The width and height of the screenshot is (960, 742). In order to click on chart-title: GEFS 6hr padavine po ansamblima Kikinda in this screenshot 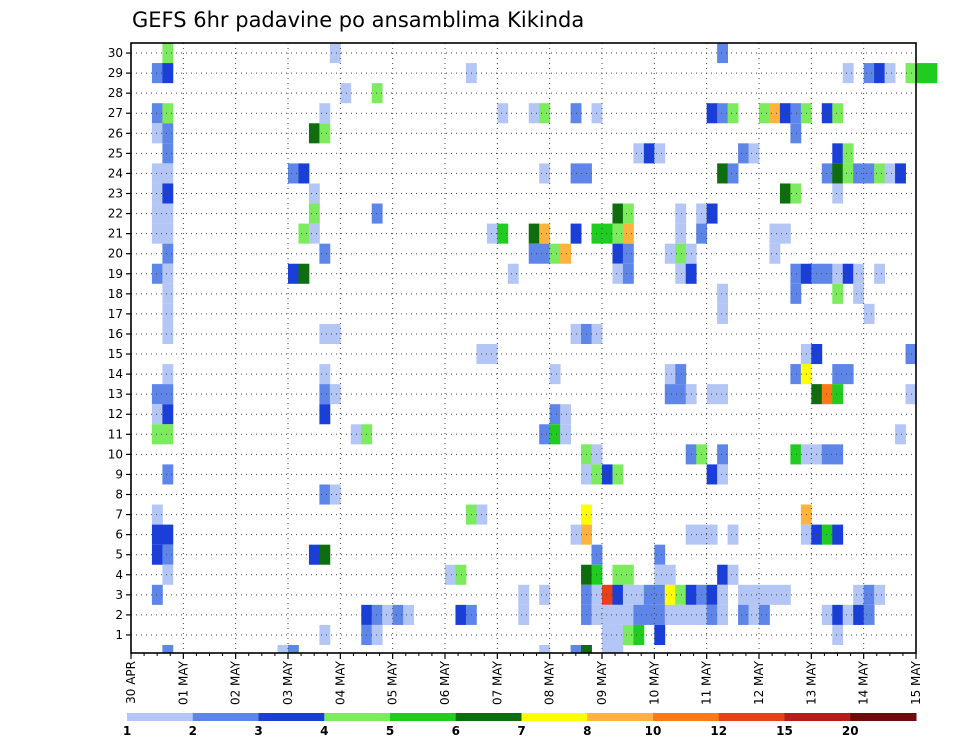, I will do `click(358, 20)`.